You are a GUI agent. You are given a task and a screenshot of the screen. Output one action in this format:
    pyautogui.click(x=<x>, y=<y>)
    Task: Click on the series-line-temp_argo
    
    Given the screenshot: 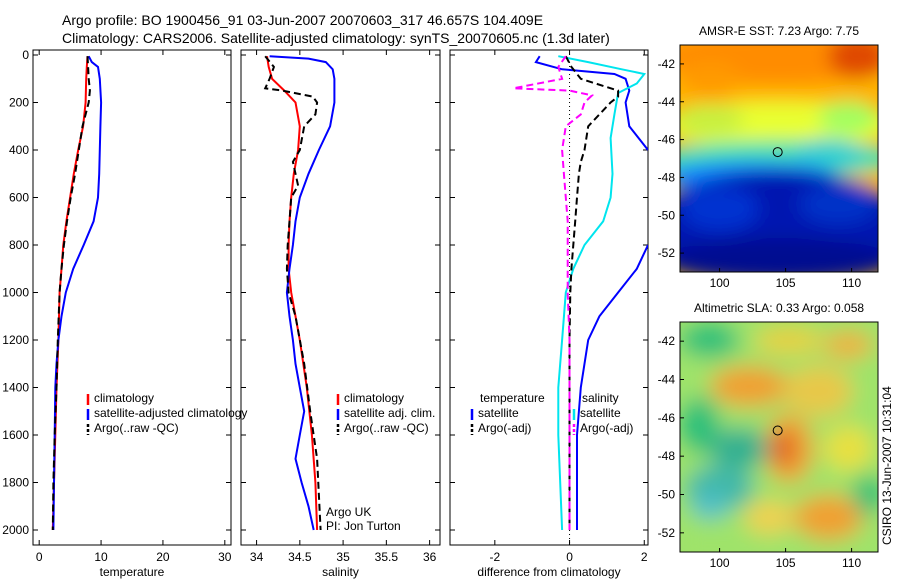 What is the action you would take?
    pyautogui.click(x=592, y=292)
    